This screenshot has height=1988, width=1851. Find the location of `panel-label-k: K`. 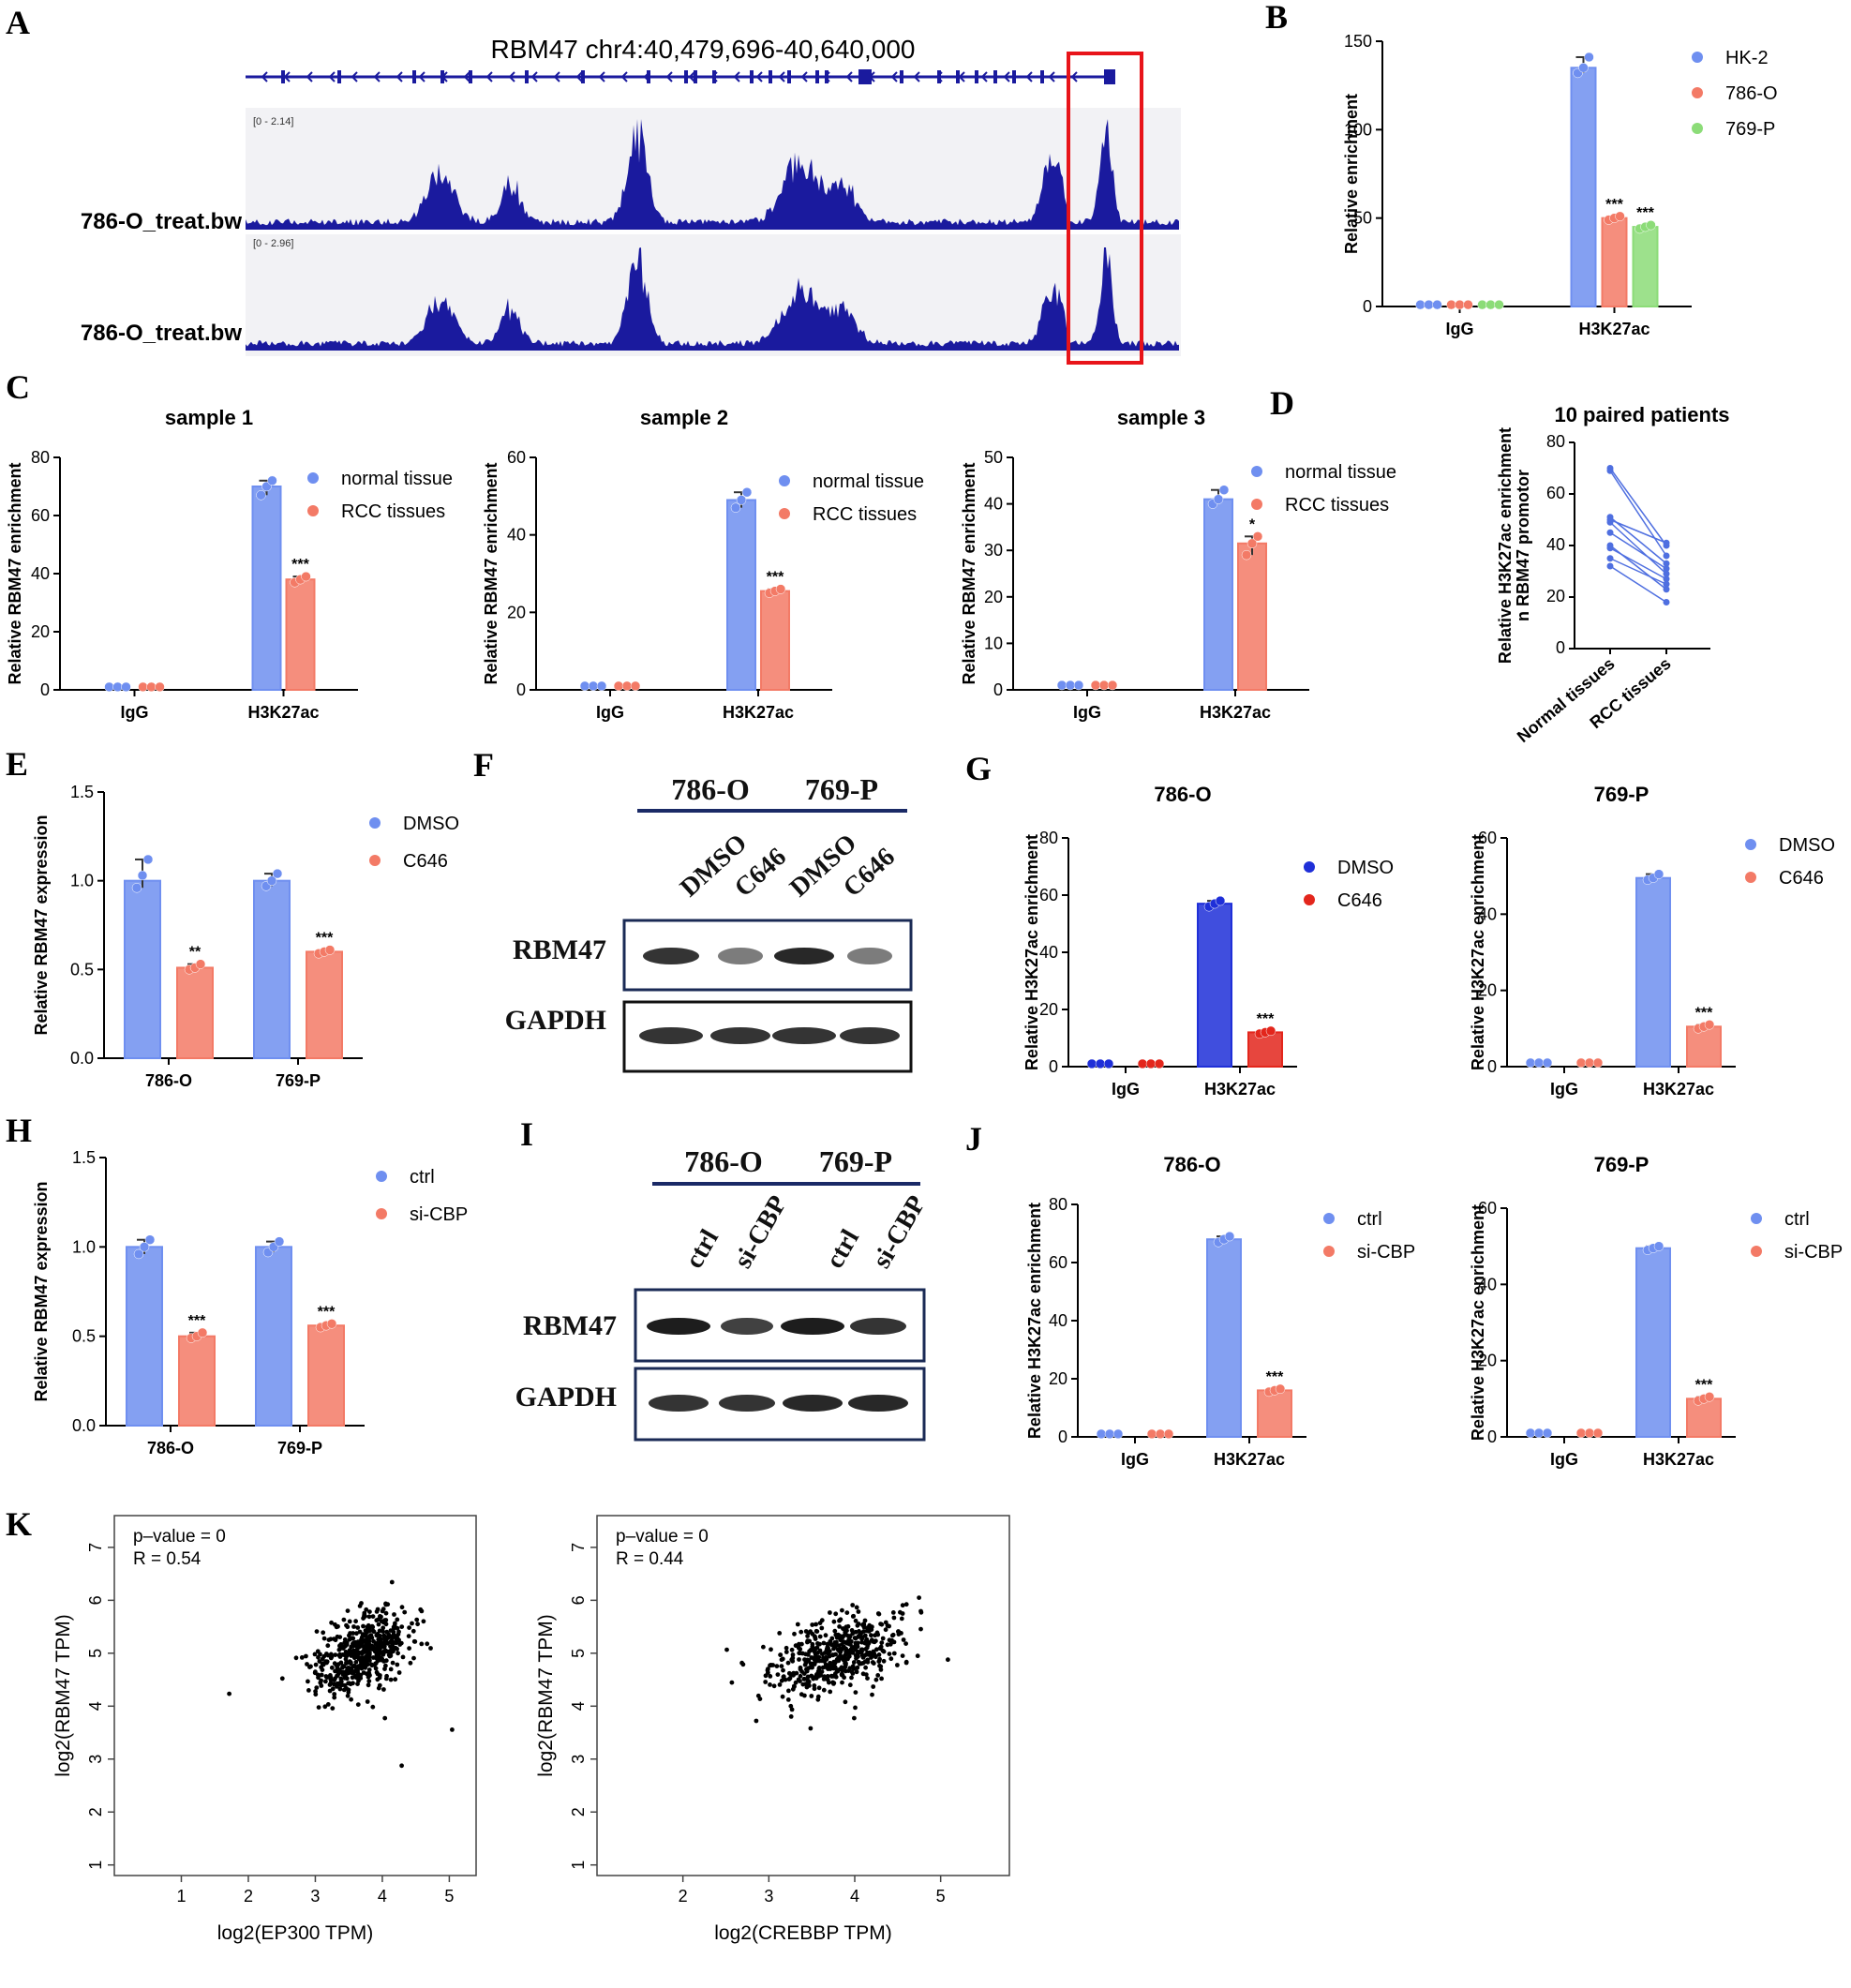

panel-label-k: K is located at coordinates (19, 1524).